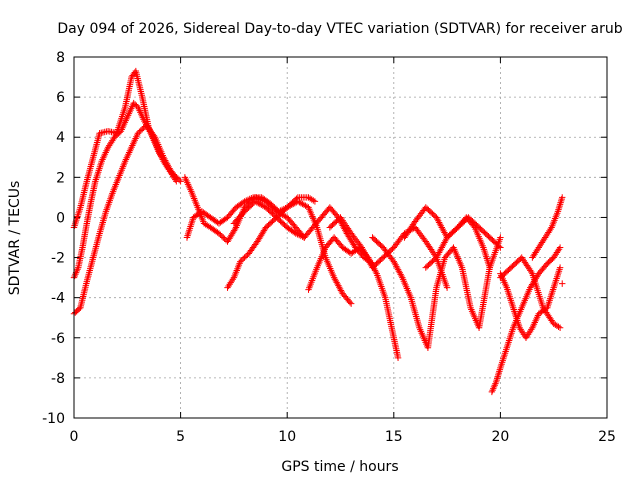 Image resolution: width=640 pixels, height=480 pixels. Describe the element at coordinates (53, 419) in the screenshot. I see `y-tick-label: -10` at that location.